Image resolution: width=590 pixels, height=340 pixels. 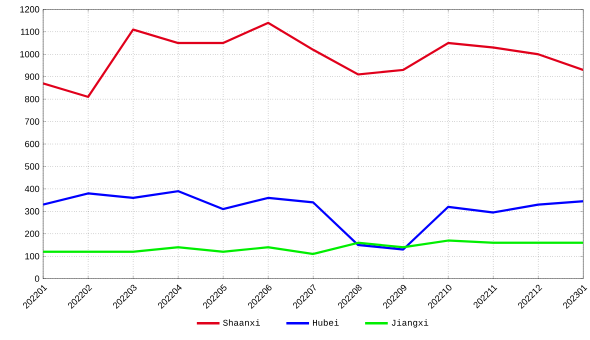 What do you see at coordinates (32, 166) in the screenshot?
I see `y-tick-label: 500` at bounding box center [32, 166].